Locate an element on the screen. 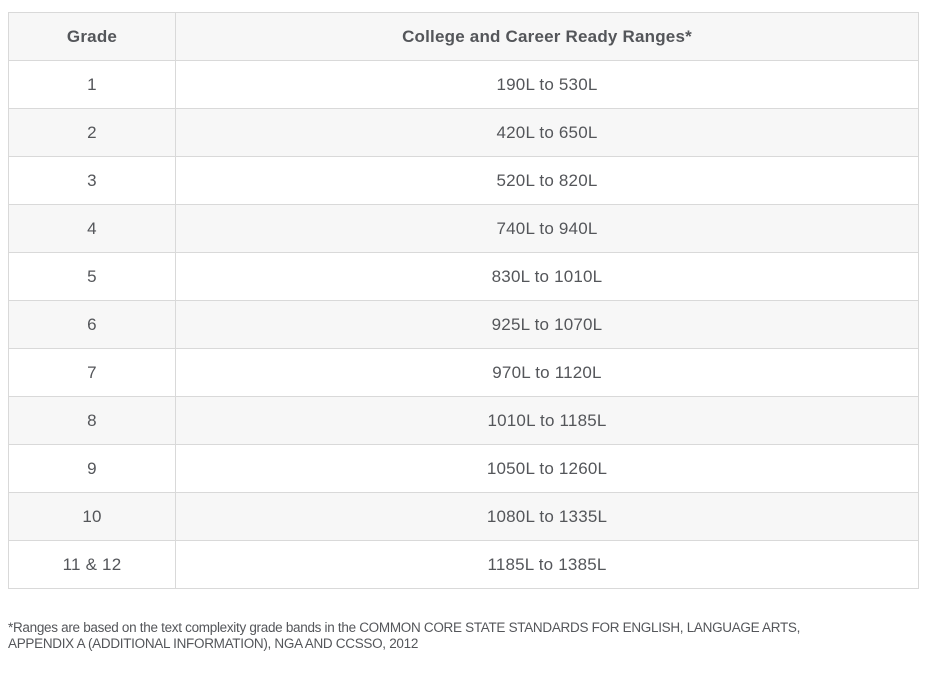 This screenshot has height=695, width=928. table-row: 11 & 12 1185L to 1385L is located at coordinates (463, 564).